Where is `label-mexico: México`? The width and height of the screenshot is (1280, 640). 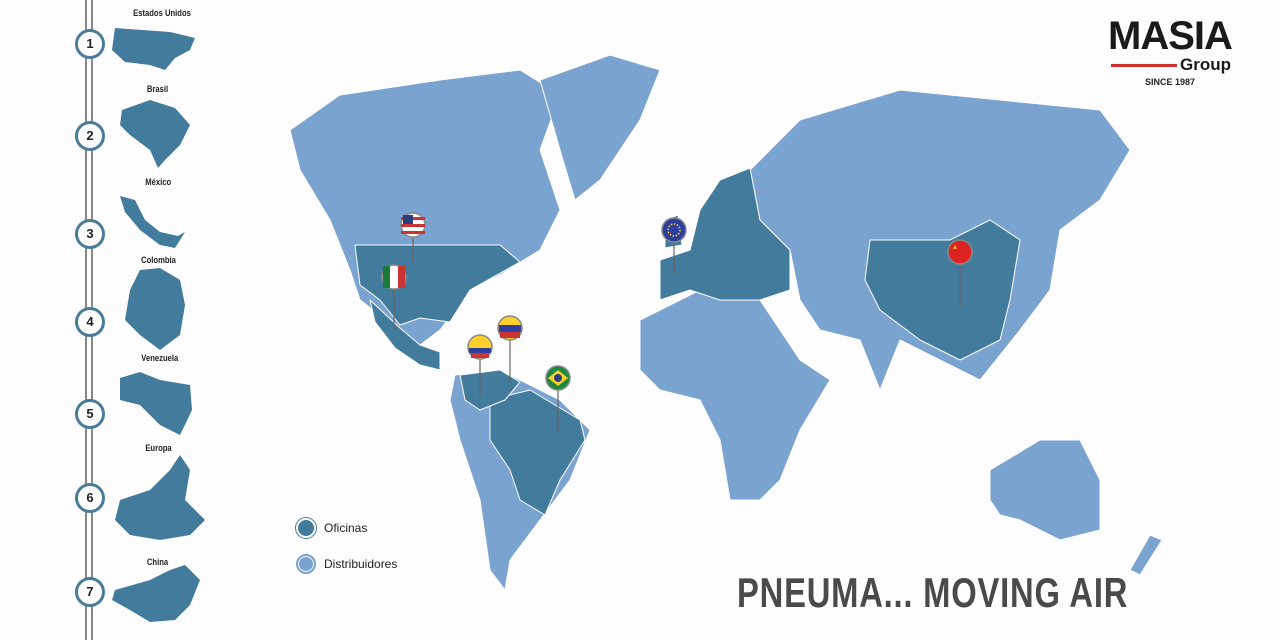 label-mexico: México is located at coordinates (158, 182).